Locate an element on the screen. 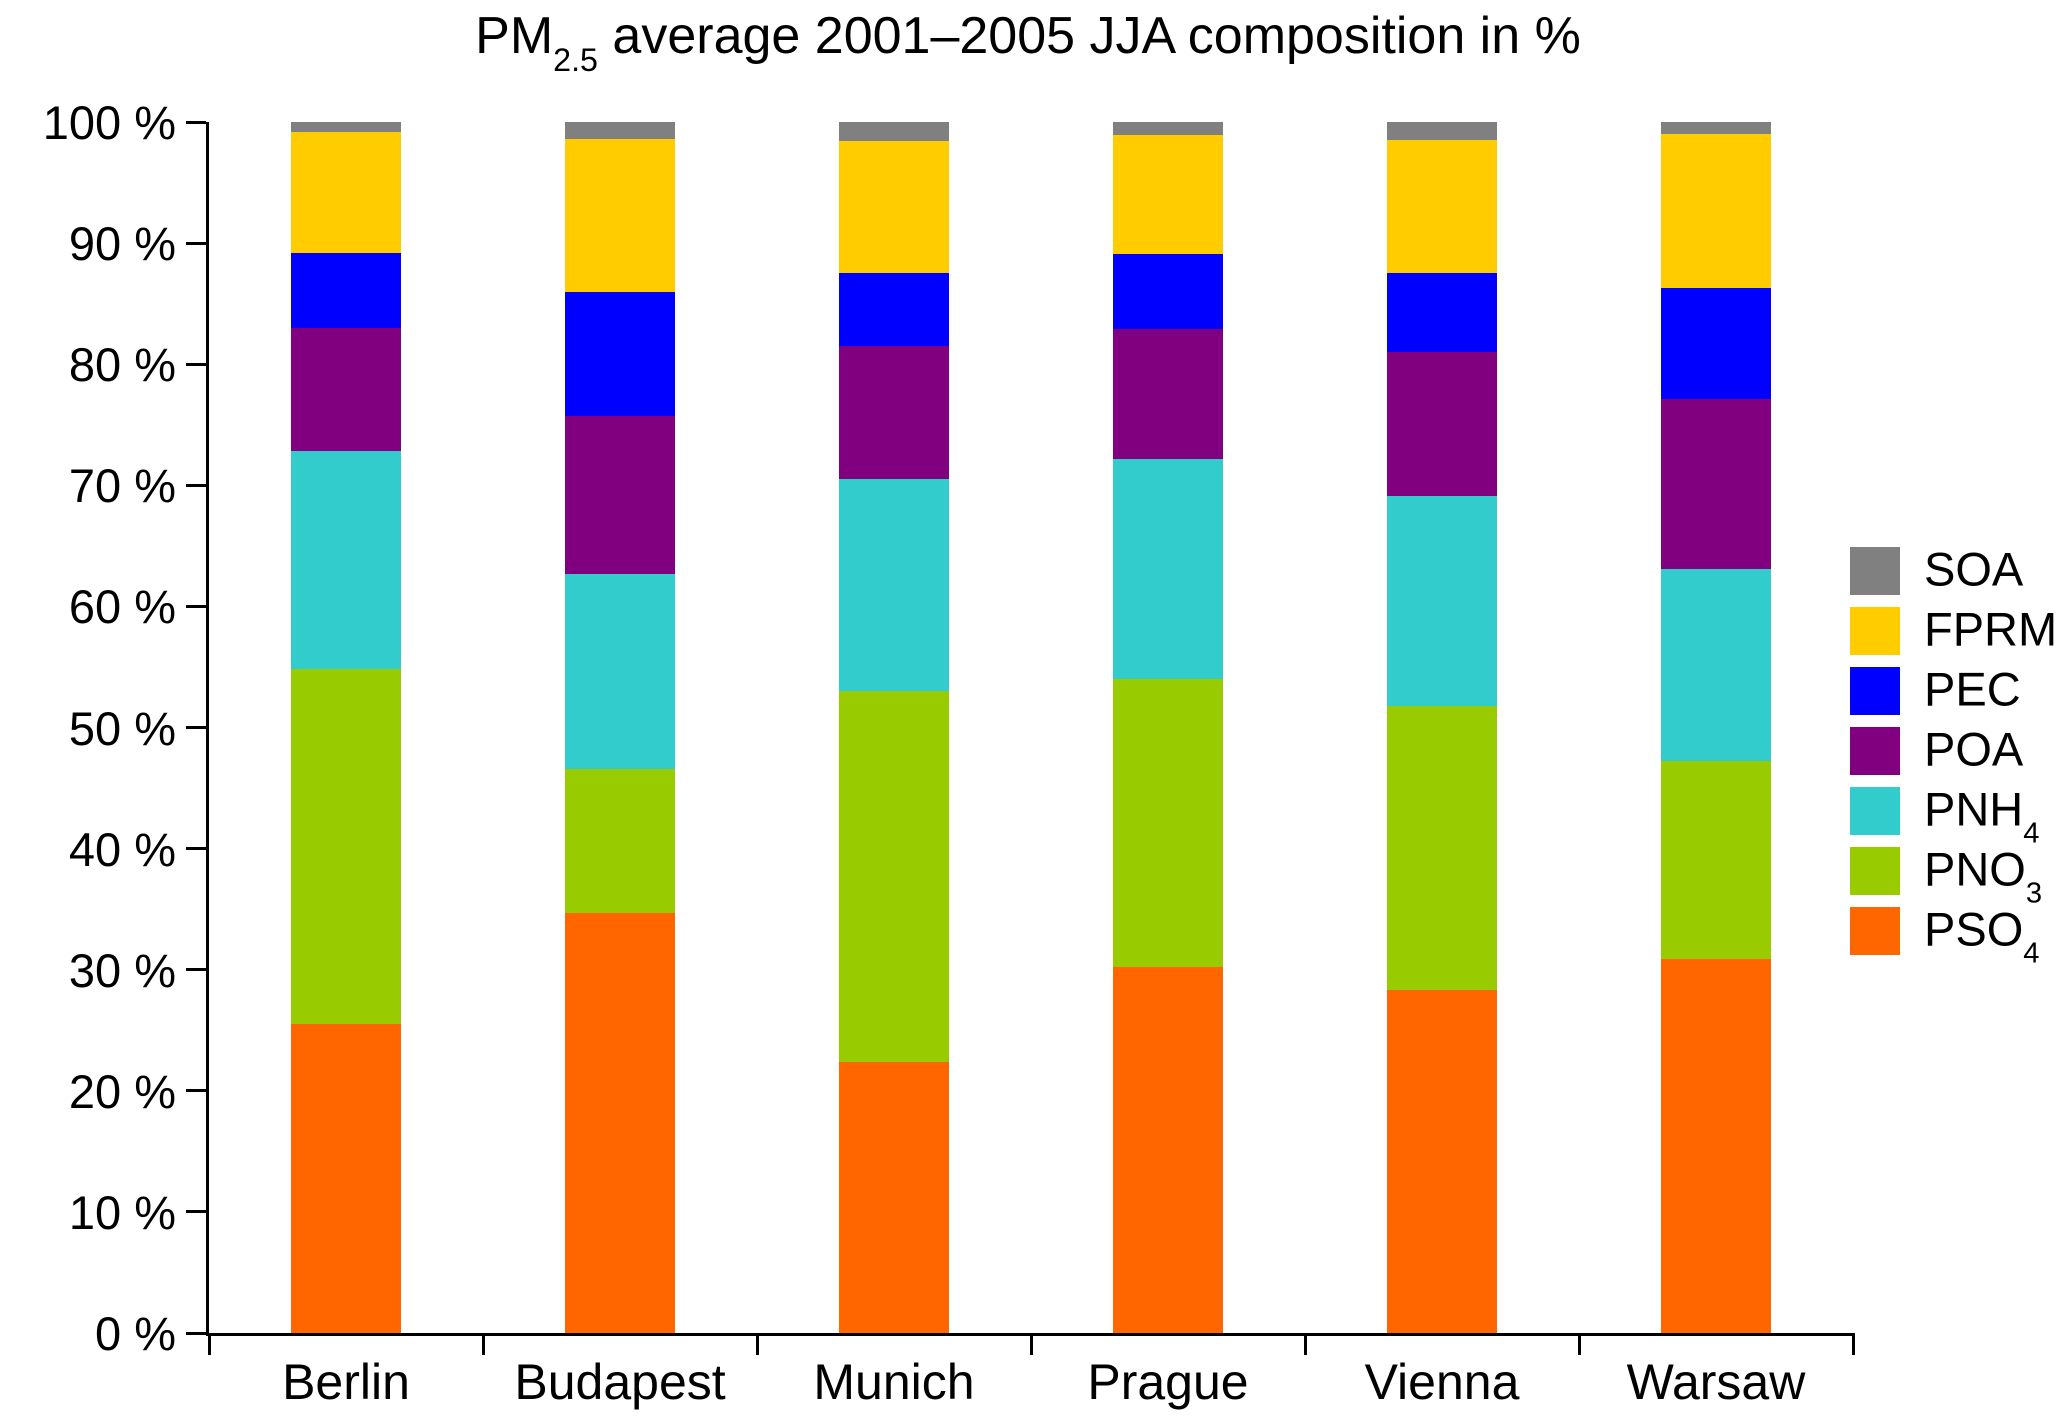 The width and height of the screenshot is (2067, 1423). legend-swatch-pno3 is located at coordinates (1875, 871).